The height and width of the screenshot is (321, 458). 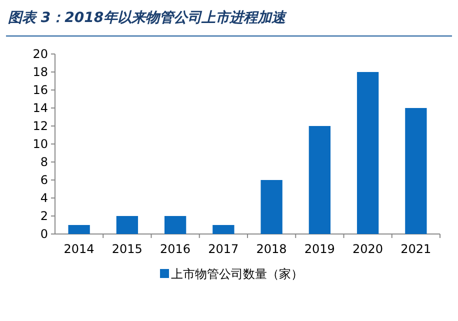 I want to click on y-tick-label: 4, so click(x=44, y=198).